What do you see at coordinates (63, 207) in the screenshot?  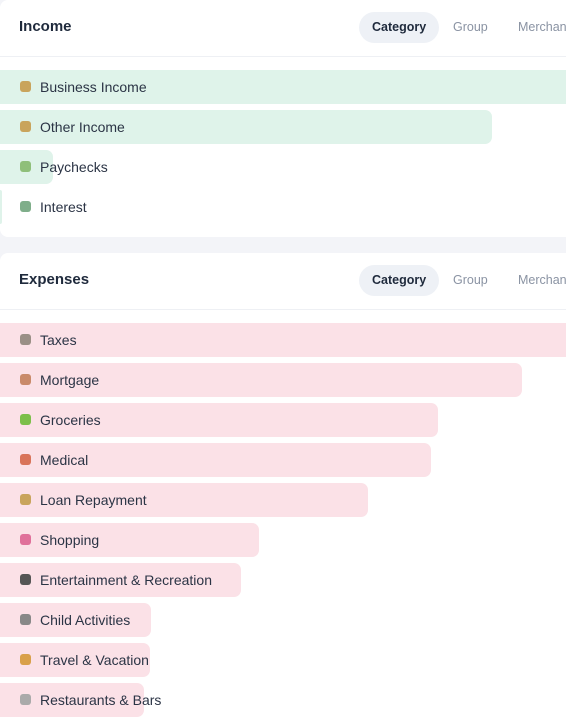 I see `row-label: Interest` at bounding box center [63, 207].